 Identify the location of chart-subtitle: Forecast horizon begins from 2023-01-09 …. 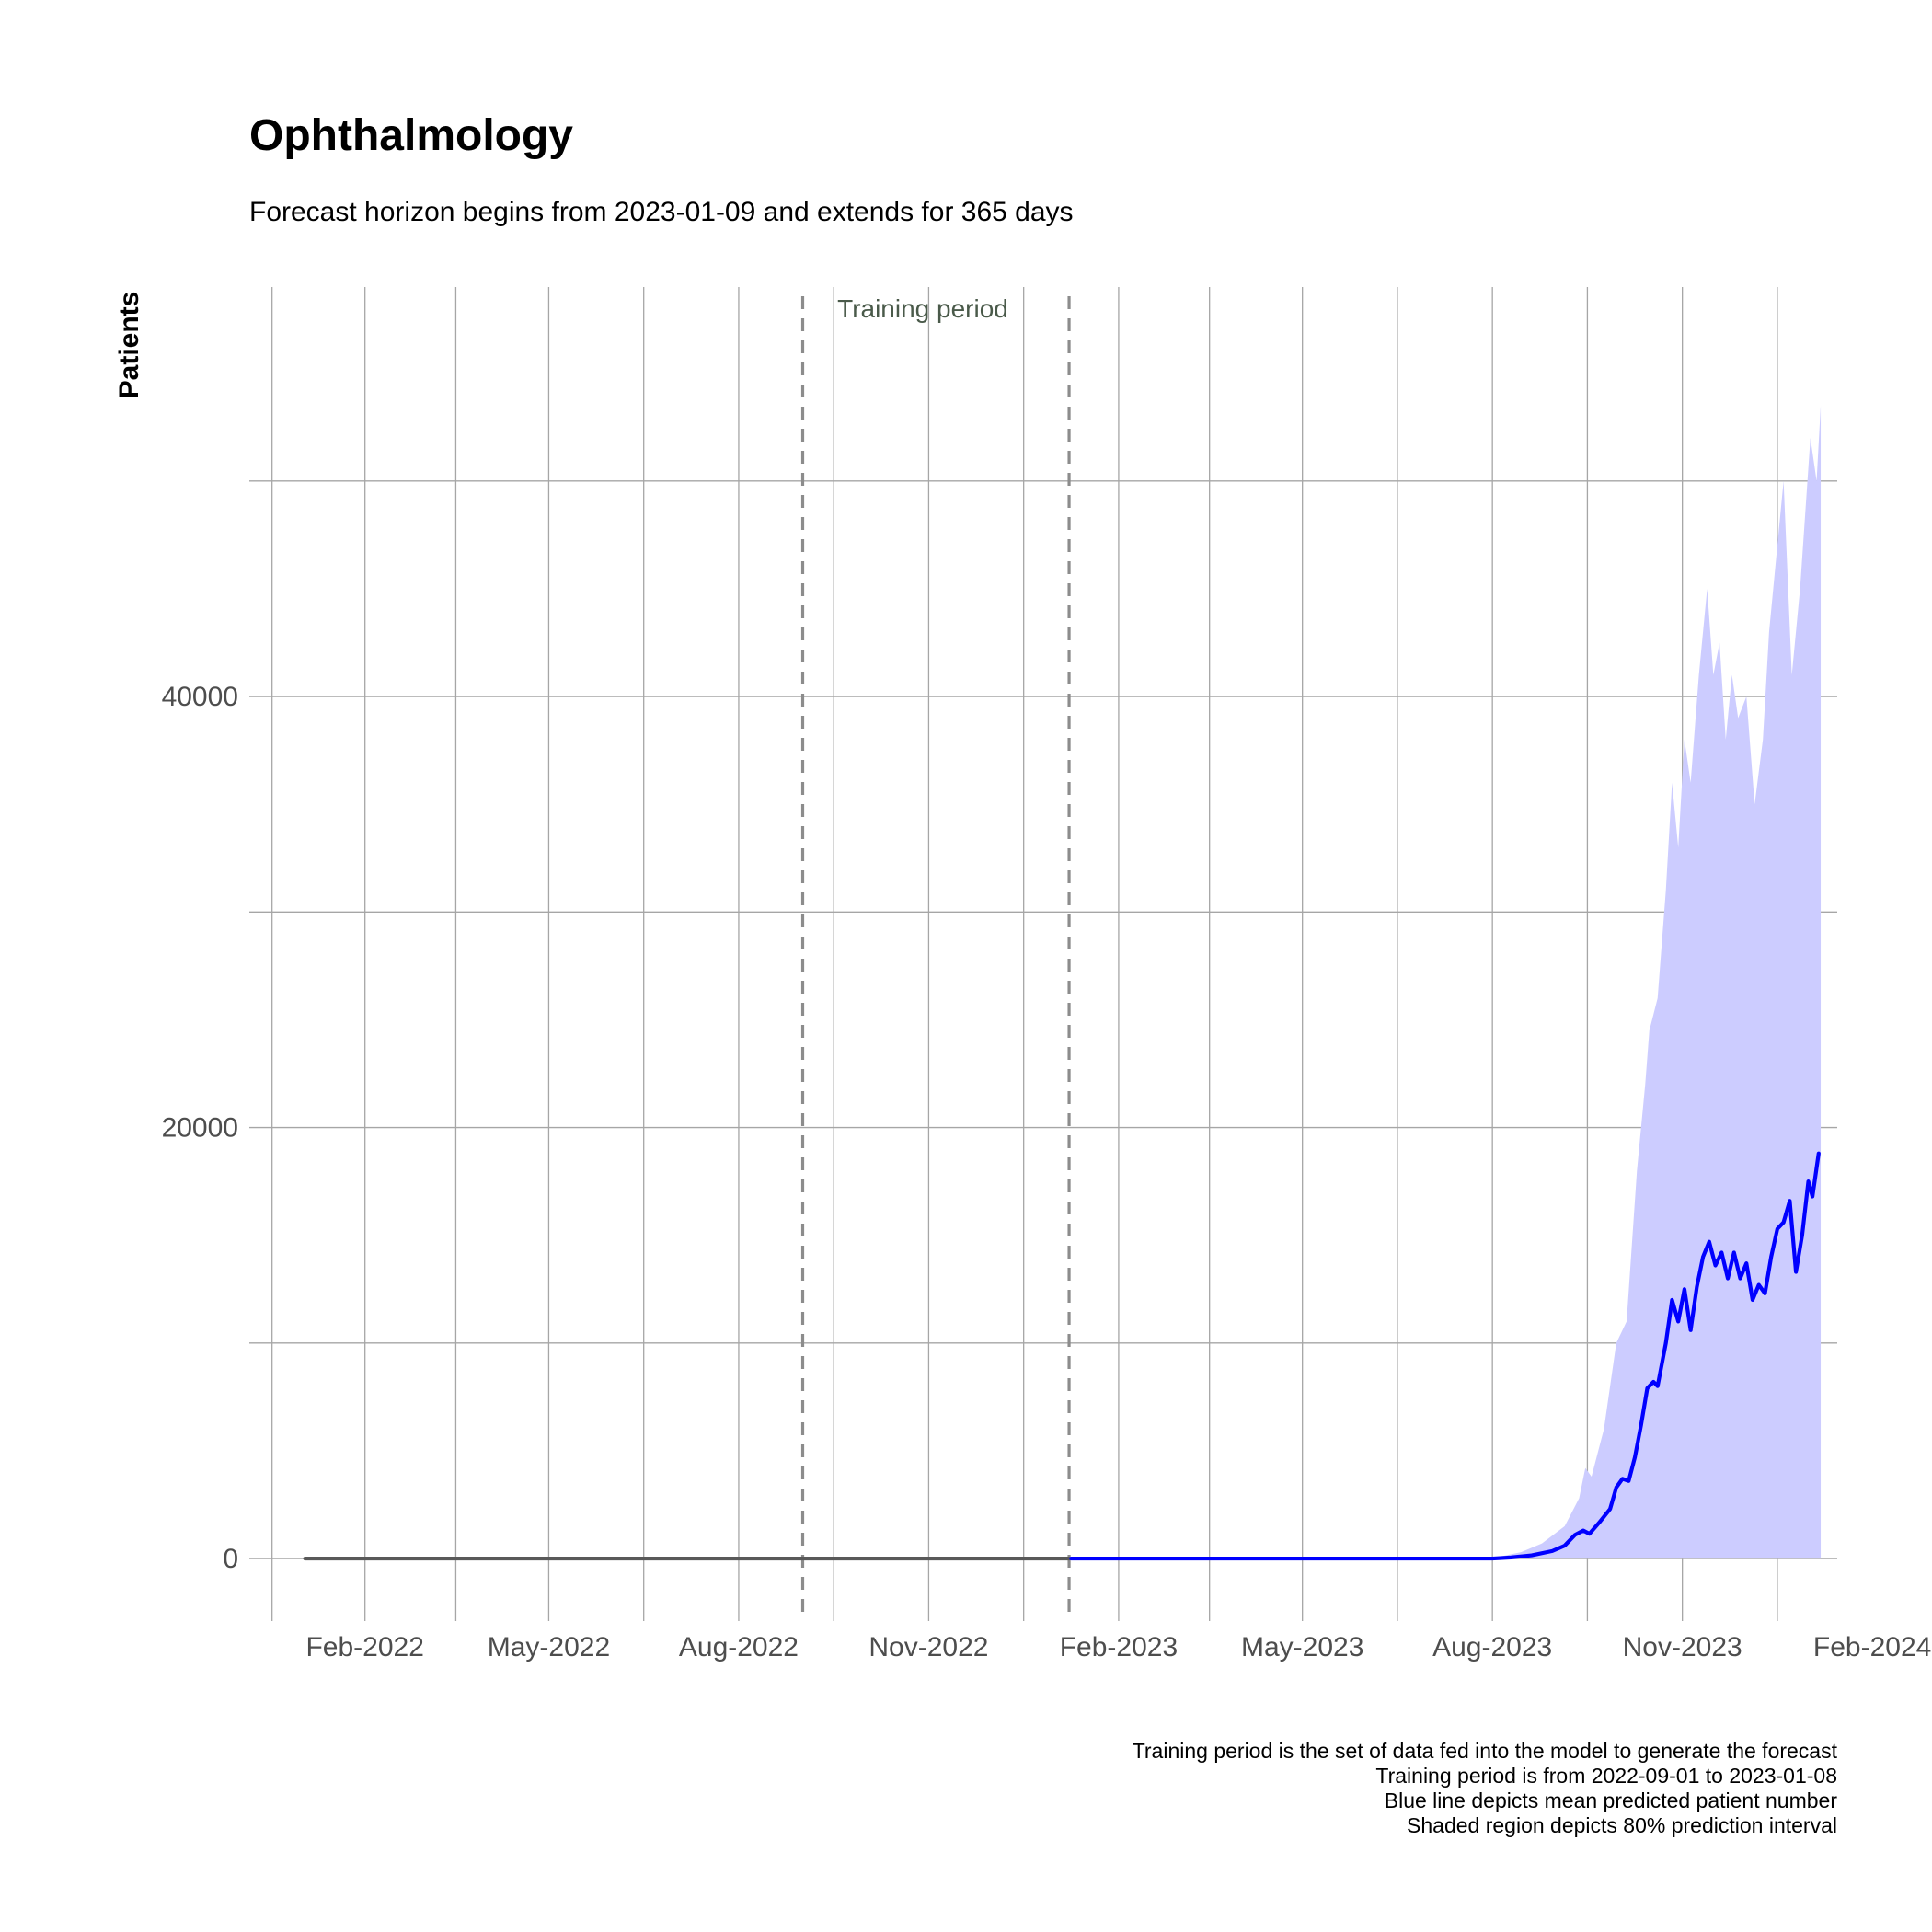
(661, 212).